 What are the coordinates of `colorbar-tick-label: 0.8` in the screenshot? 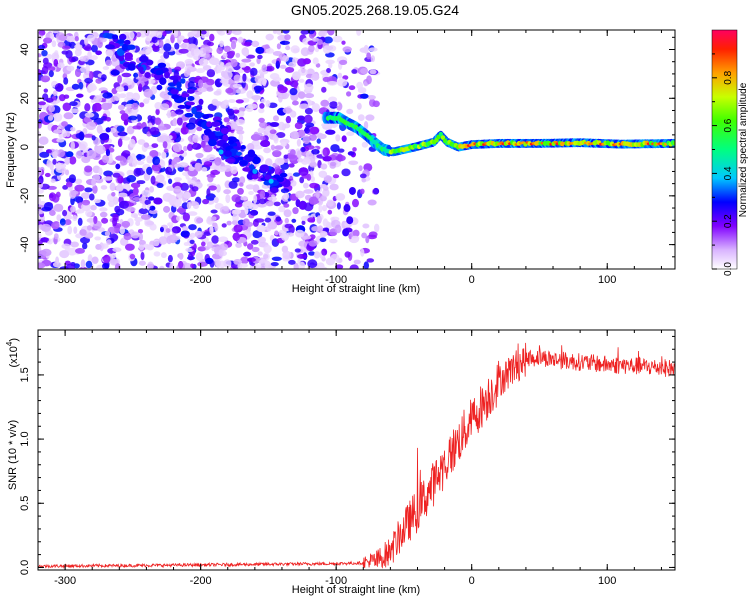 It's located at (728, 77).